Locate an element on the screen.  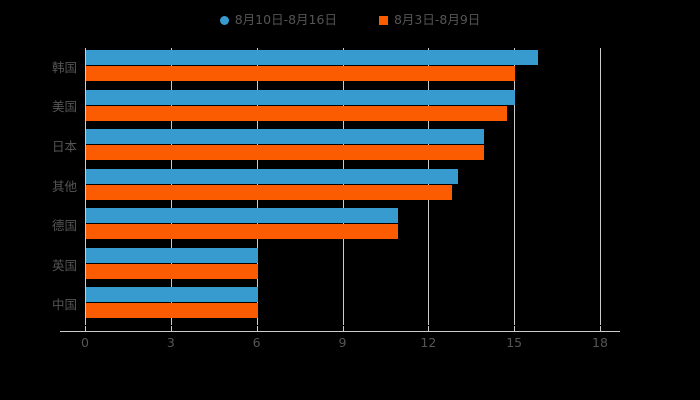
x-axis-label: 3 is located at coordinates (170, 342).